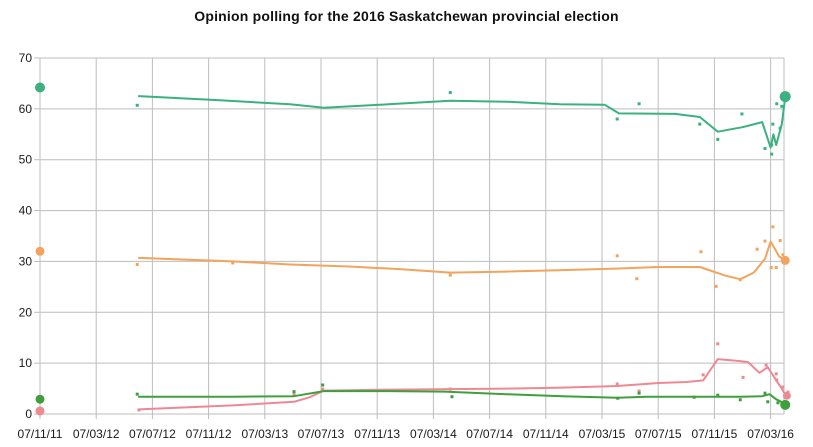  What do you see at coordinates (785, 97) in the screenshot?
I see `election-2016-dot-teal` at bounding box center [785, 97].